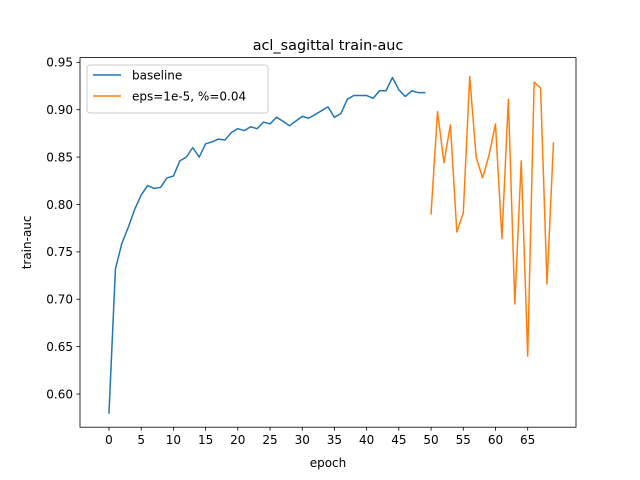 The image size is (640, 480). I want to click on x-tick-label: 20, so click(237, 440).